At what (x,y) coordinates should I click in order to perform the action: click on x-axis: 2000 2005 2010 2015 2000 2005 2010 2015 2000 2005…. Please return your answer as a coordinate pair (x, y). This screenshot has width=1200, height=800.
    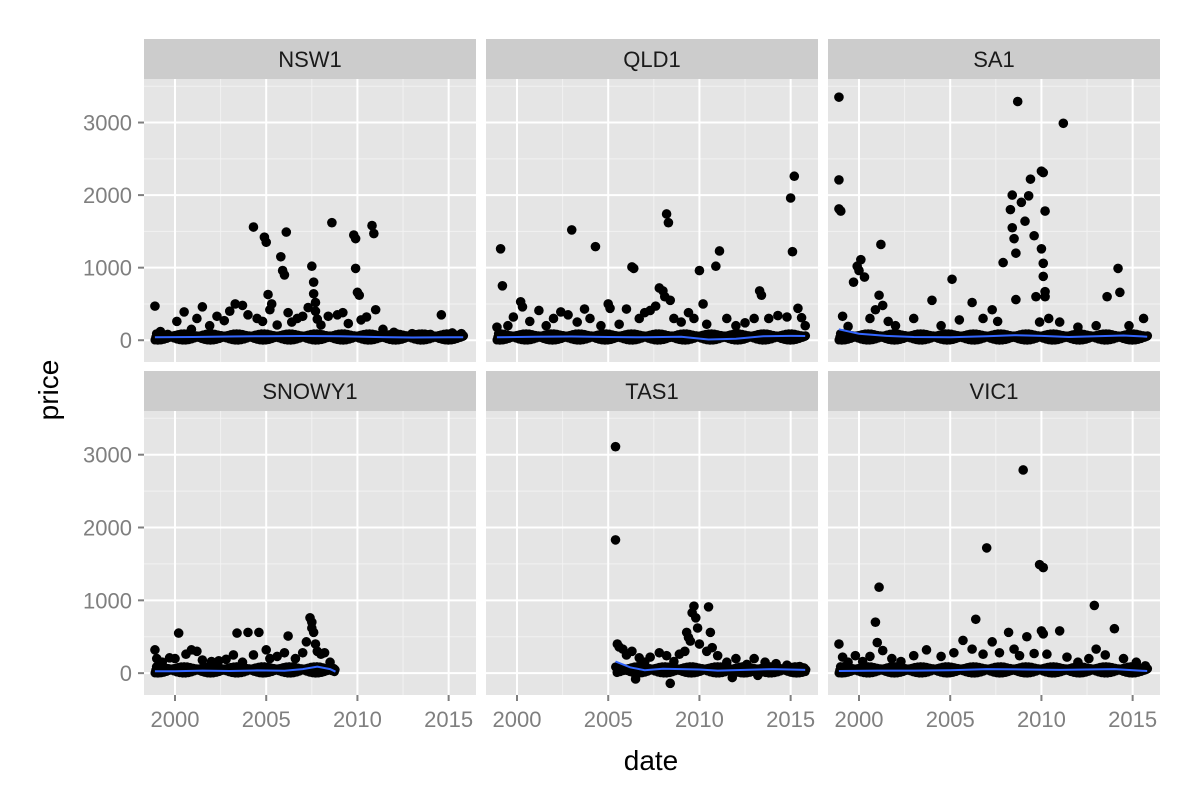
    Looking at the image, I should click on (654, 713).